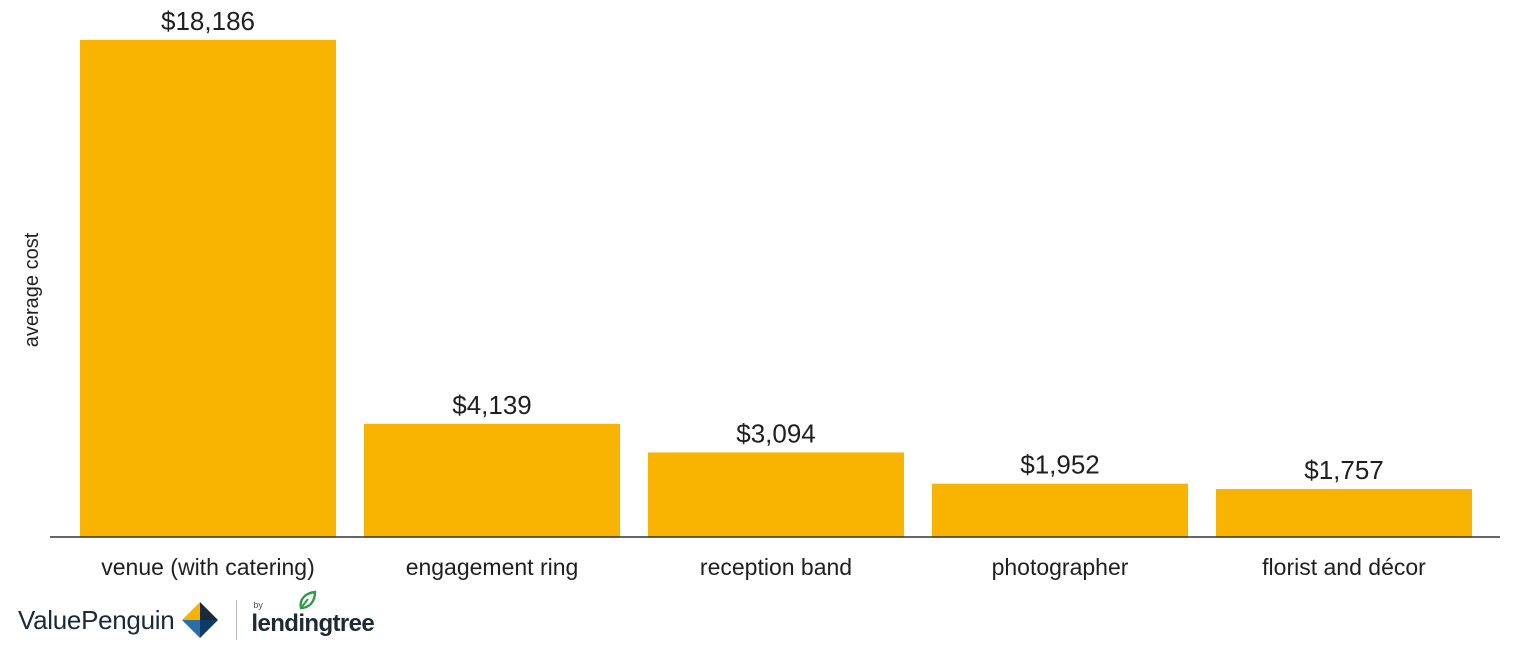 This screenshot has height=666, width=1520. Describe the element at coordinates (308, 600) in the screenshot. I see `lendingtree-leaf-icon` at that location.